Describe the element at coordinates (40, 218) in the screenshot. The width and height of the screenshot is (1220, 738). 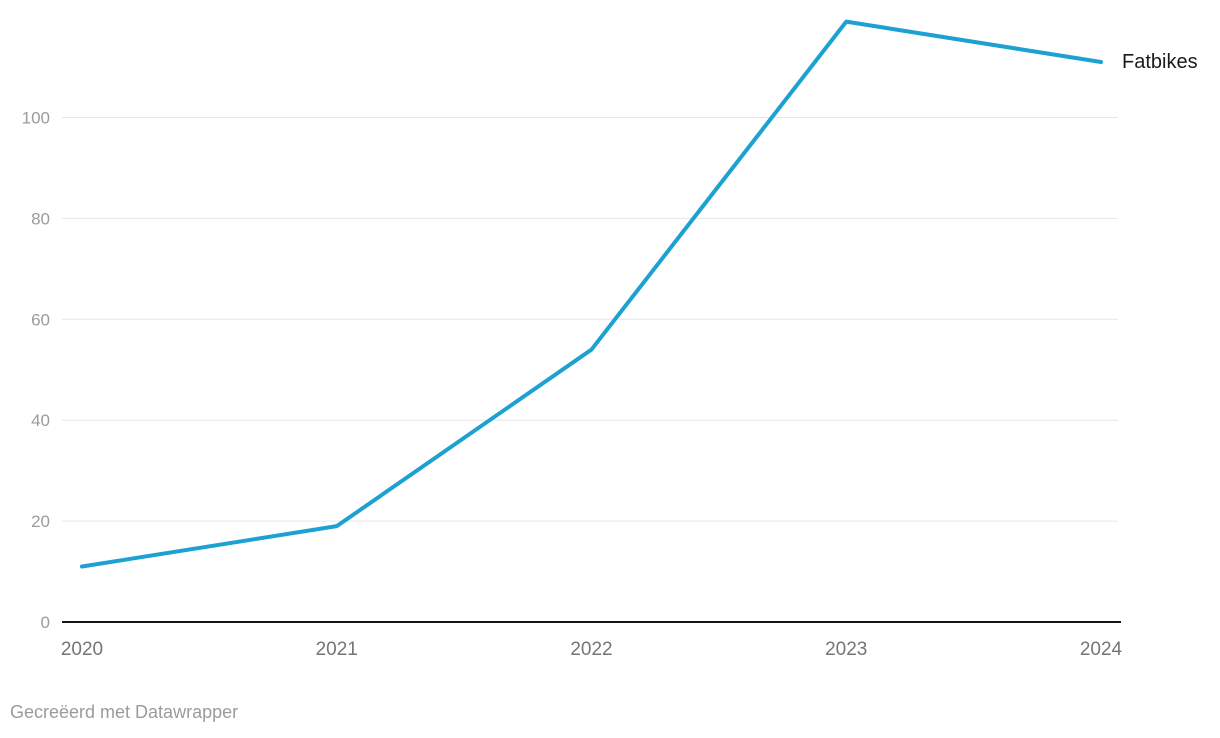
I see `y-tick-label: 80` at that location.